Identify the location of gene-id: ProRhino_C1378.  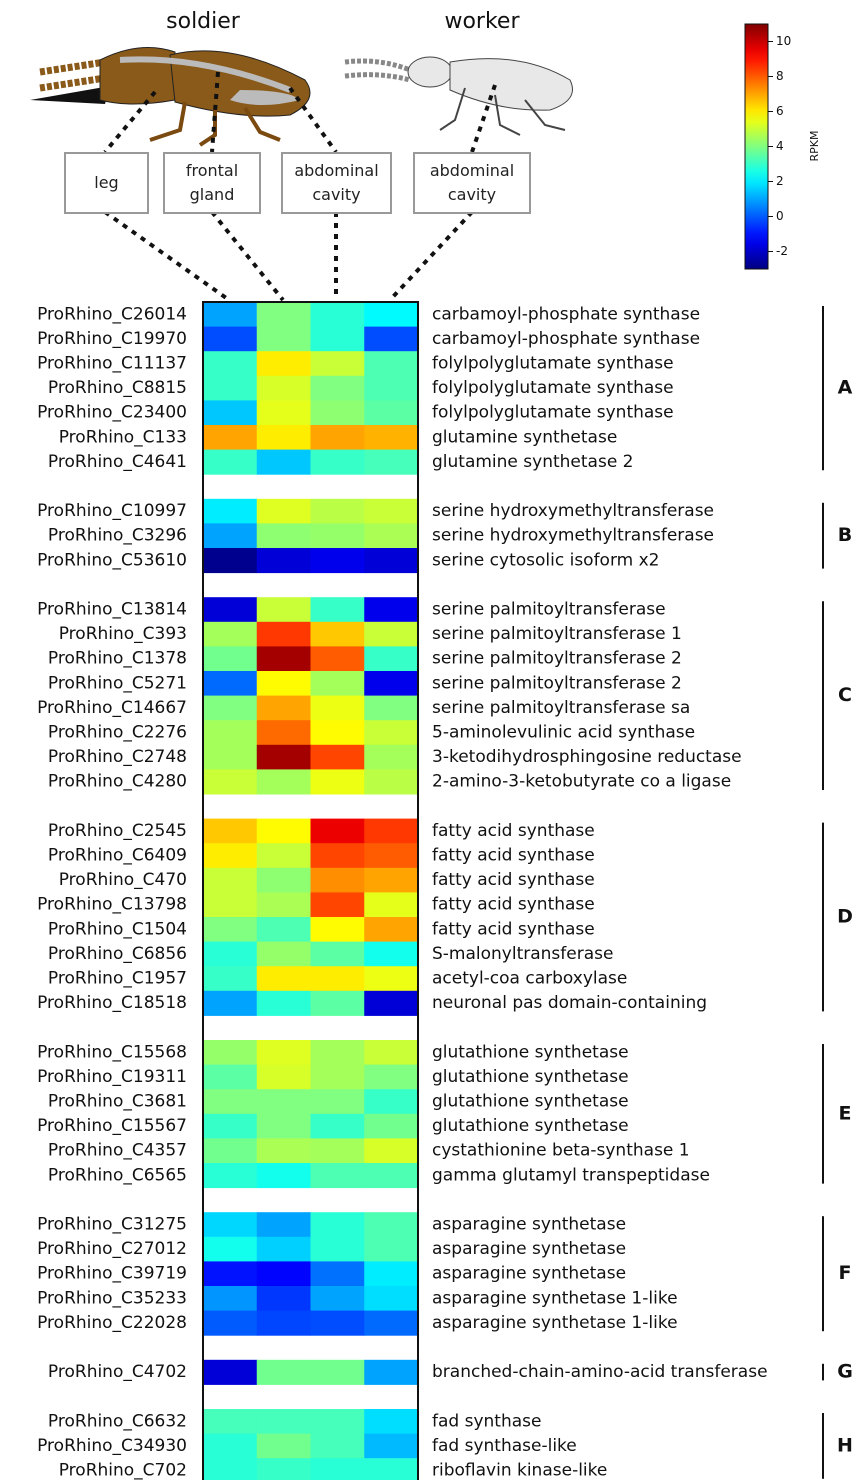
(117, 659).